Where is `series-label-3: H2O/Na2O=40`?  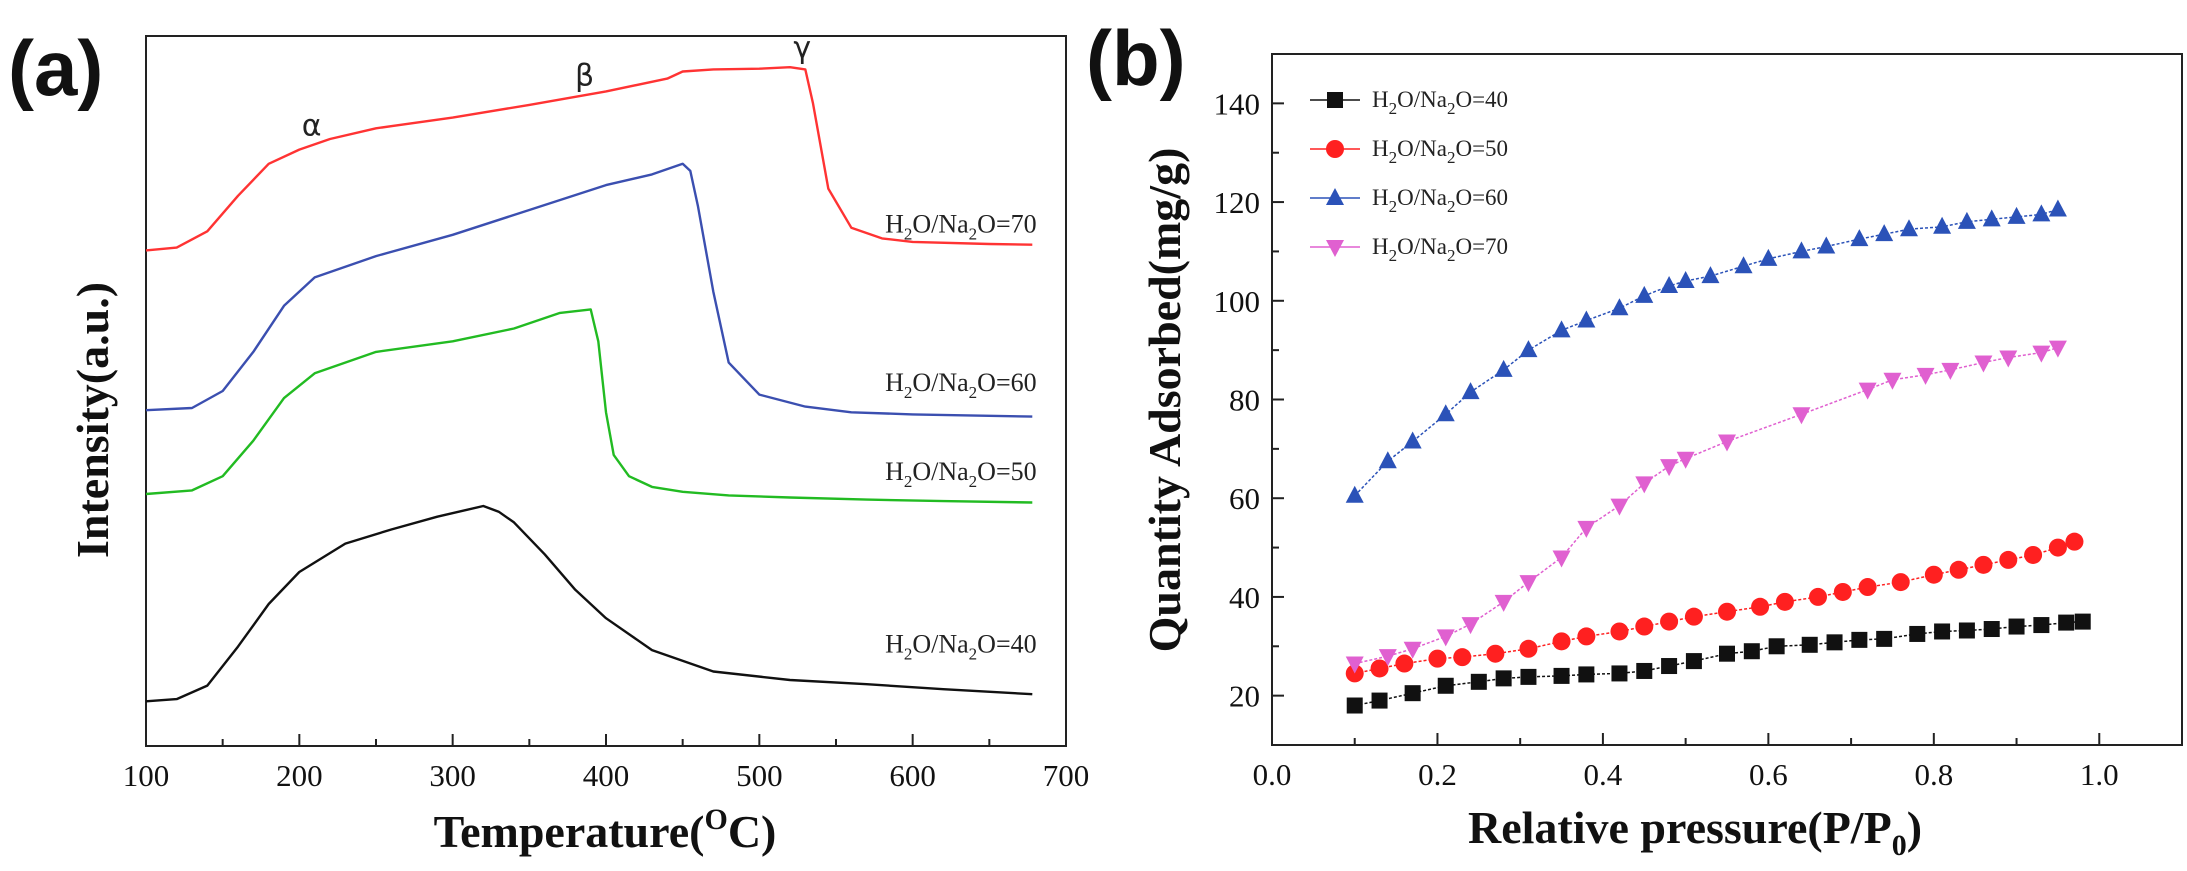
series-label-3: H2O/Na2O=40 is located at coordinates (961, 646).